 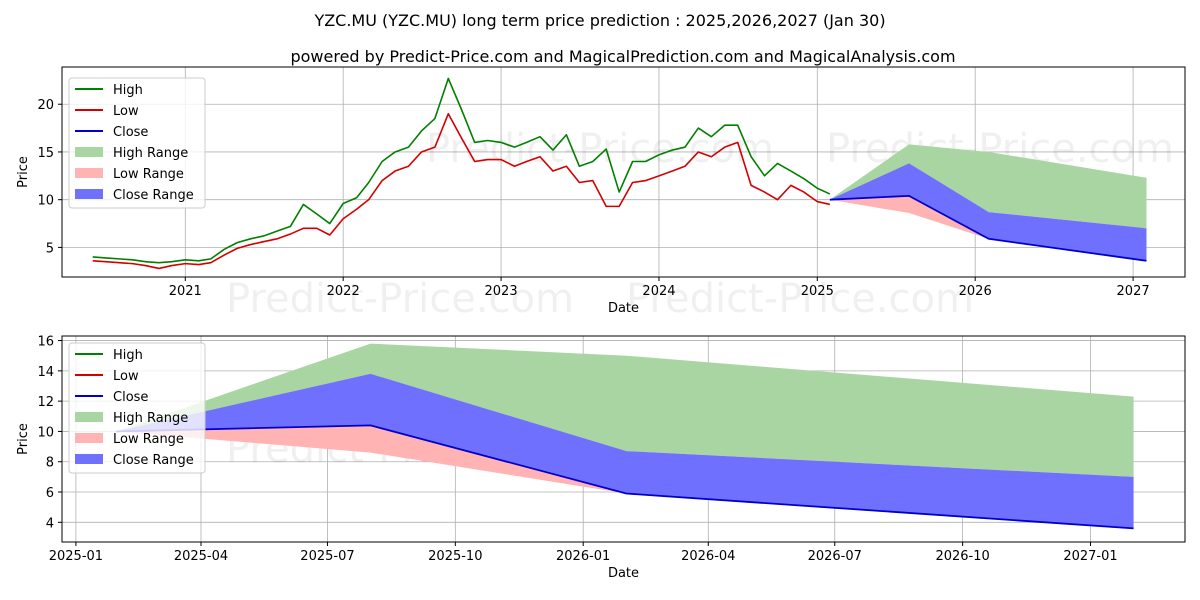 I want to click on y-tick-label: 5, so click(x=50, y=248).